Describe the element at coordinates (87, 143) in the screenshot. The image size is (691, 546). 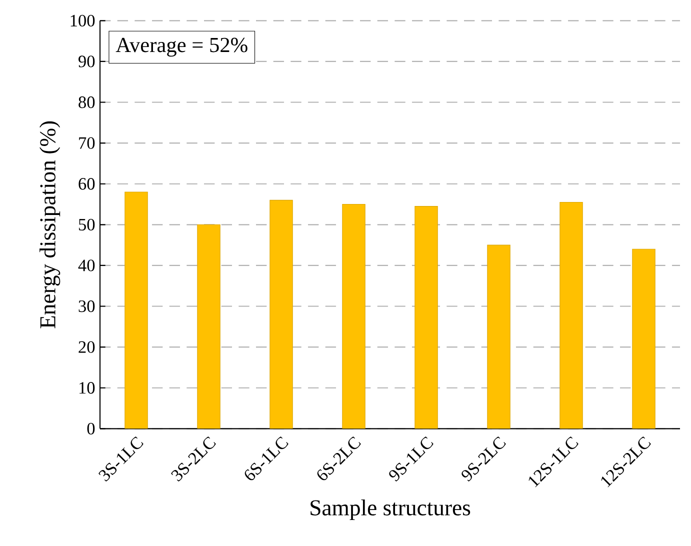
I see `y-tick-label: 70` at that location.